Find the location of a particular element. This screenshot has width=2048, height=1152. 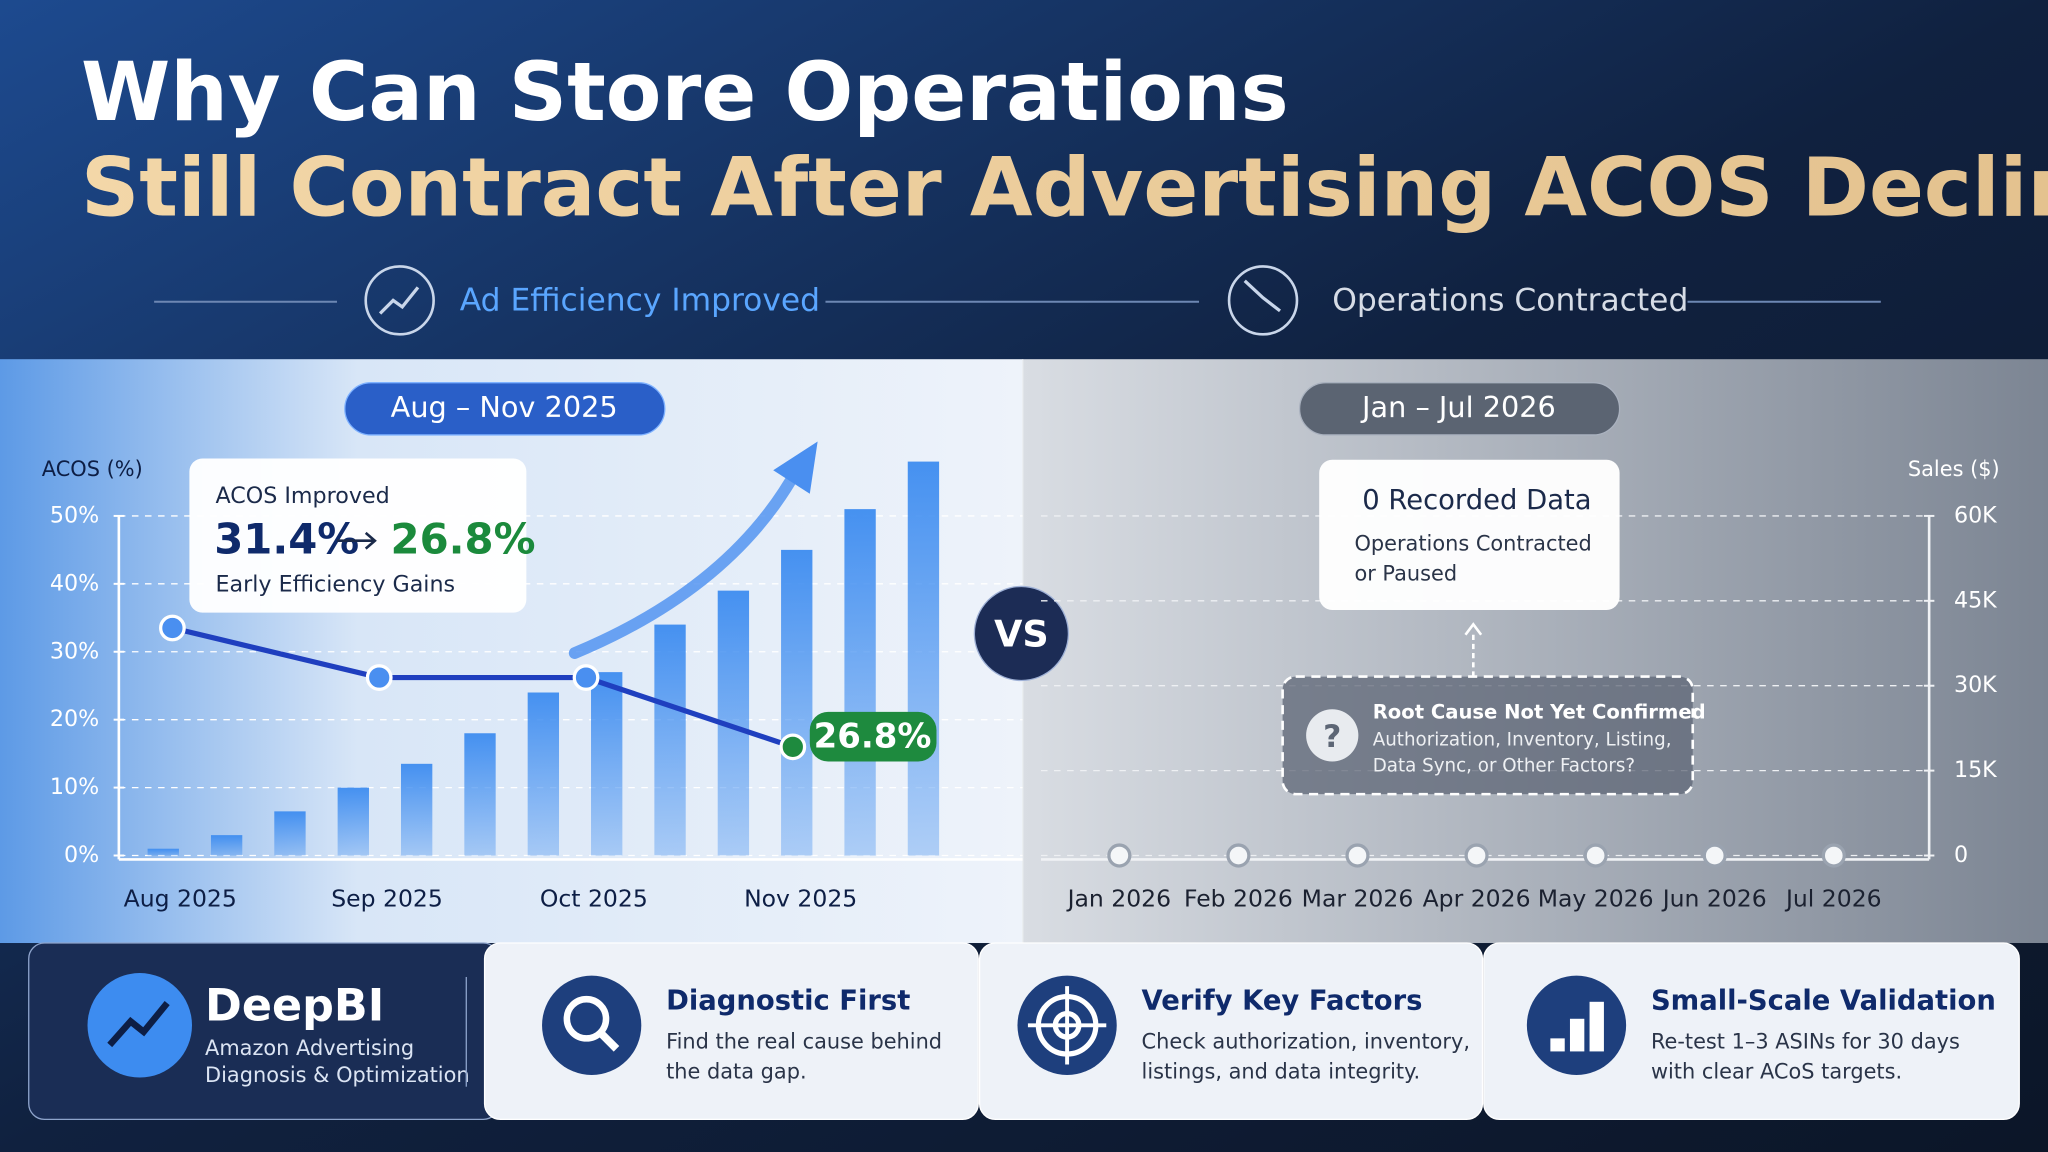

title-line1: Why Can Store Operations is located at coordinates (685, 93).